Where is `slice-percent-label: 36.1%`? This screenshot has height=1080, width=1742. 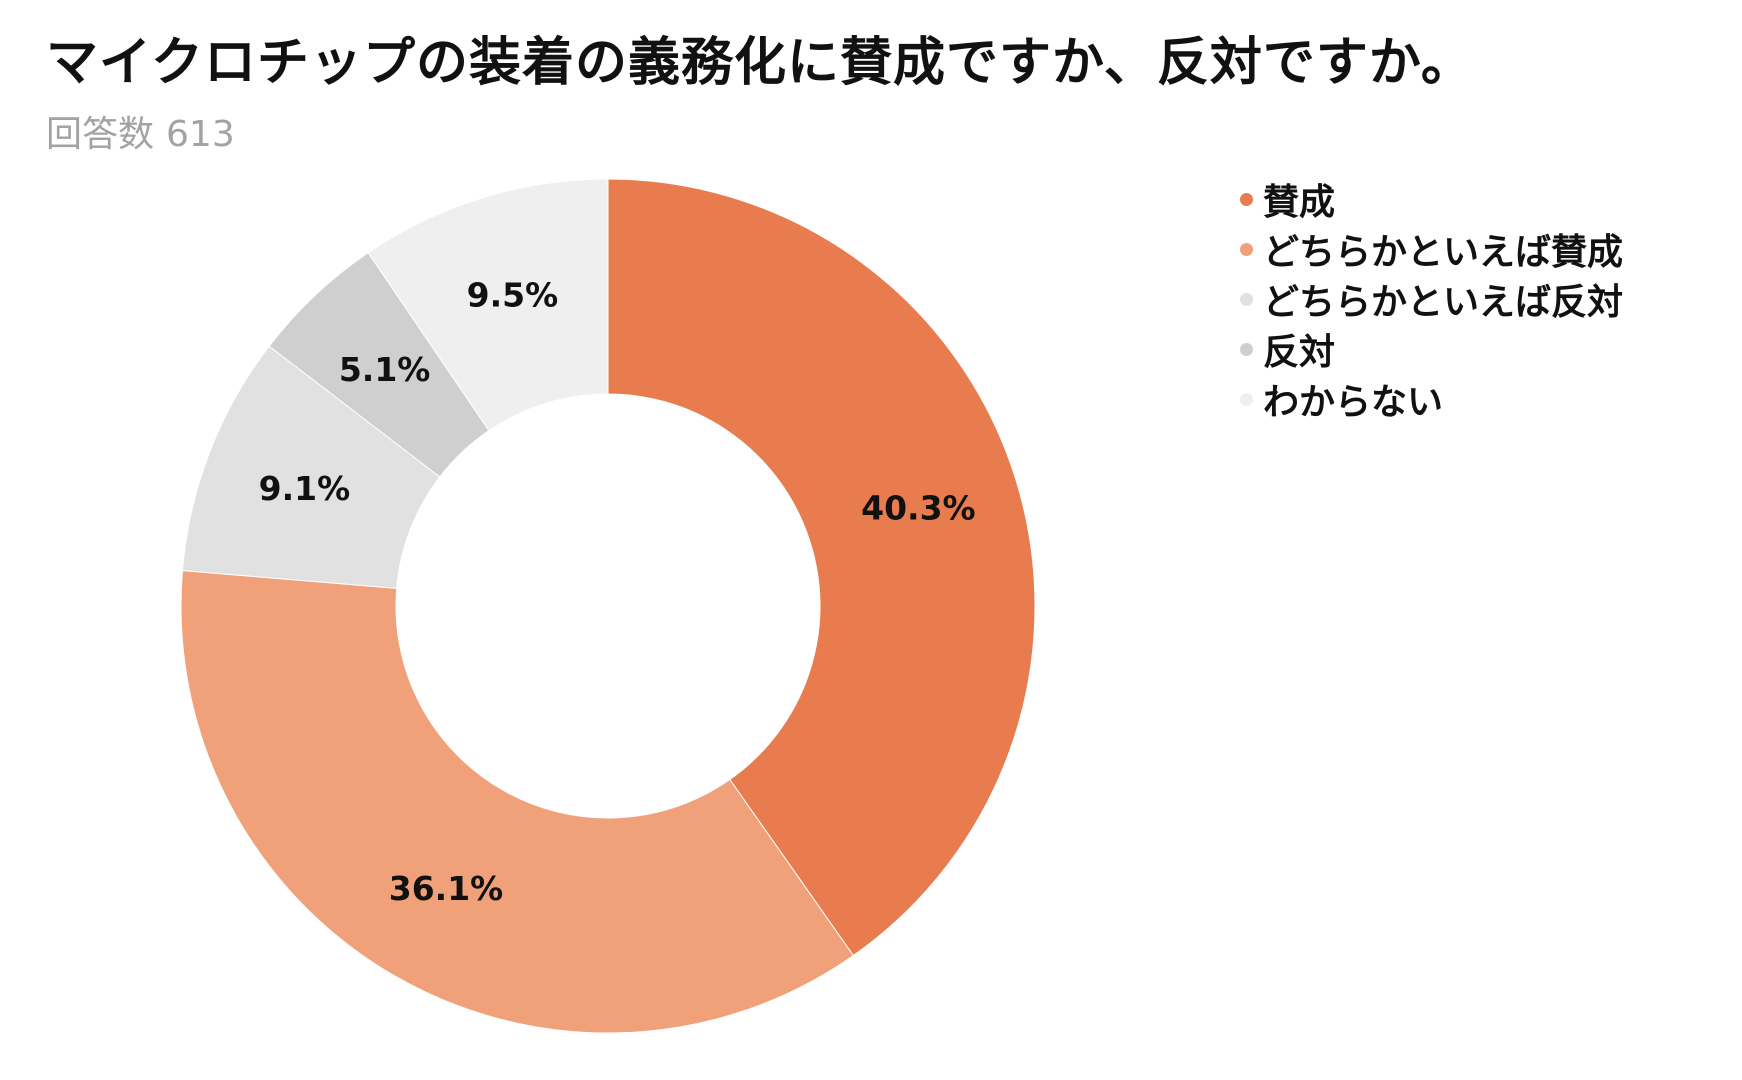 slice-percent-label: 36.1% is located at coordinates (446, 888).